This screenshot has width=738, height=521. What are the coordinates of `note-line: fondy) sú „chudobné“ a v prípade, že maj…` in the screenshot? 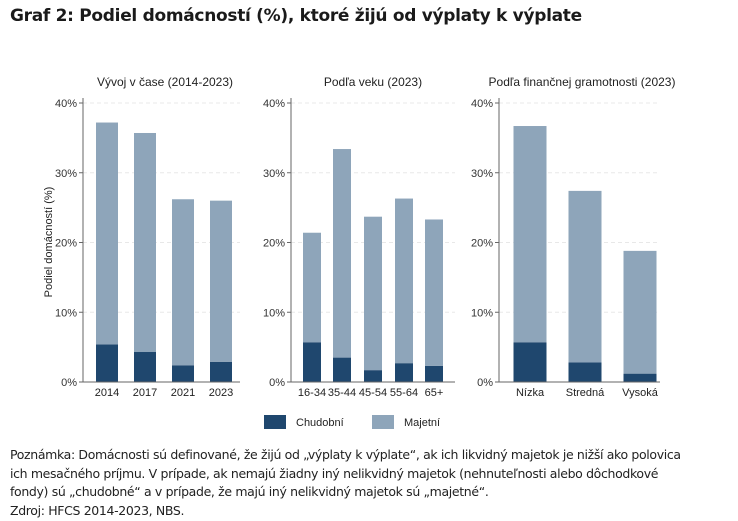 It's located at (249, 491).